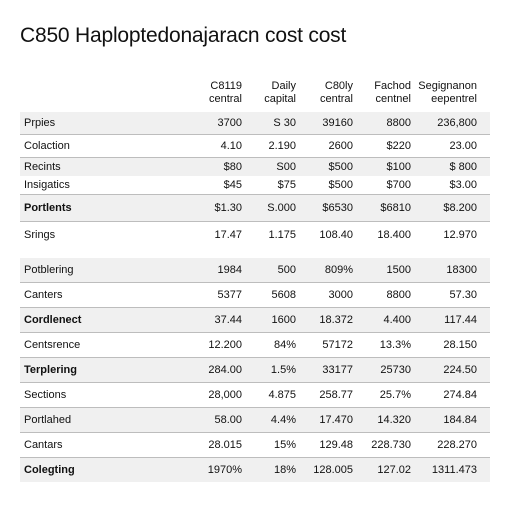 The image size is (512, 512). I want to click on table-row: Colegting 1970% 18% 128.005 127.02 1311.473, so click(255, 469).